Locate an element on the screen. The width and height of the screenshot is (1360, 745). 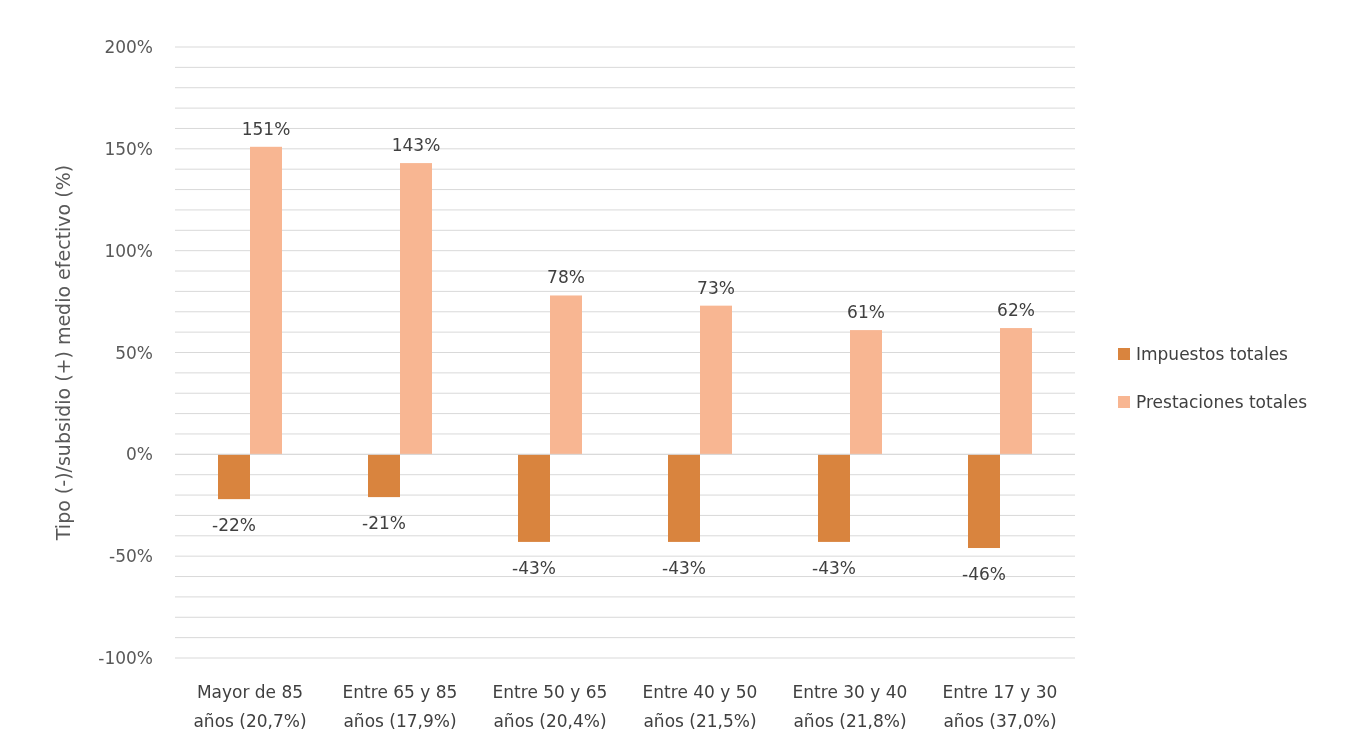
data-label: 78% is located at coordinates (566, 277).